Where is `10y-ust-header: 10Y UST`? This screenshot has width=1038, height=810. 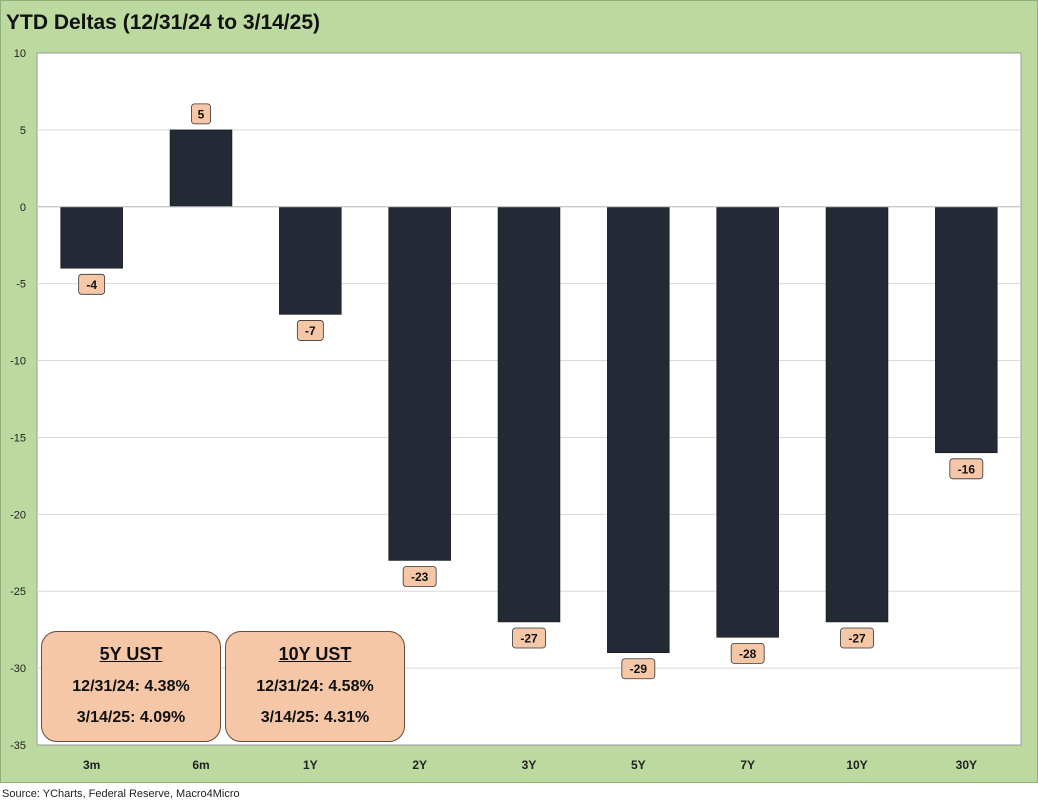 10y-ust-header: 10Y UST is located at coordinates (315, 654).